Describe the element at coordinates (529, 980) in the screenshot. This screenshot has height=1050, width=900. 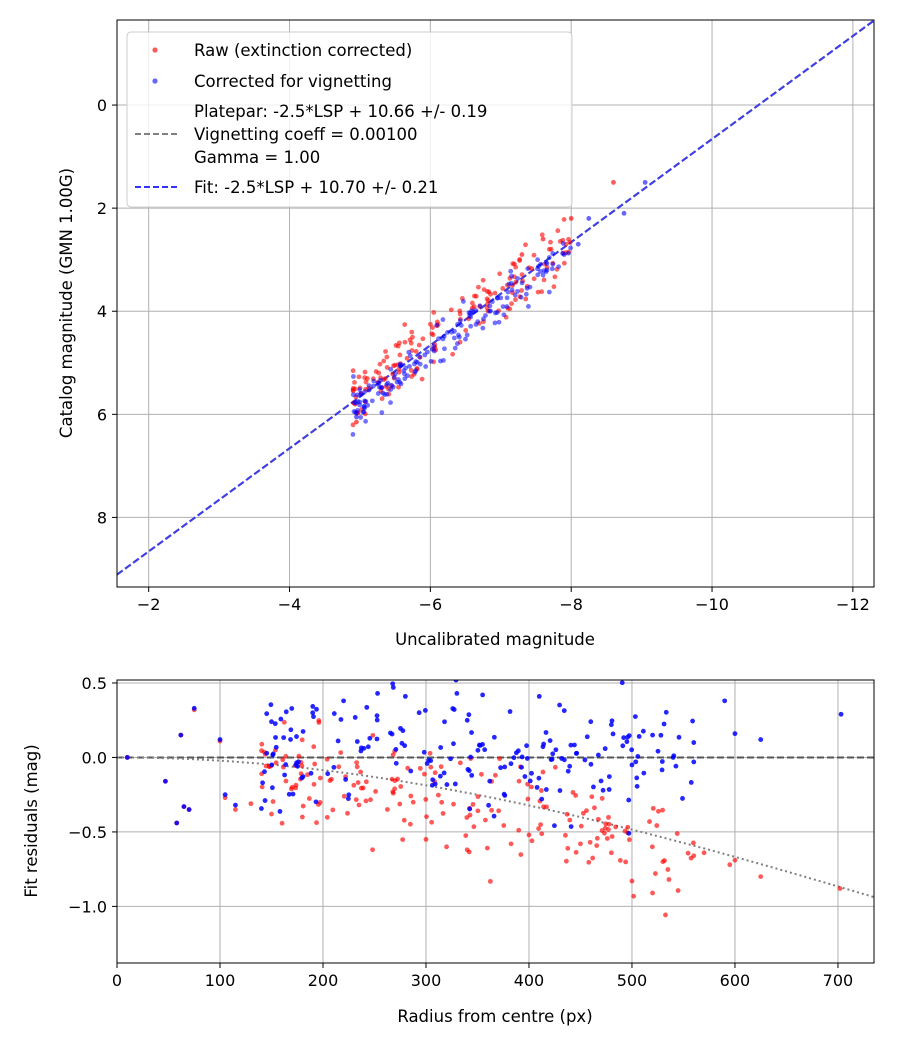
I see `x-tick-label: 400` at that location.